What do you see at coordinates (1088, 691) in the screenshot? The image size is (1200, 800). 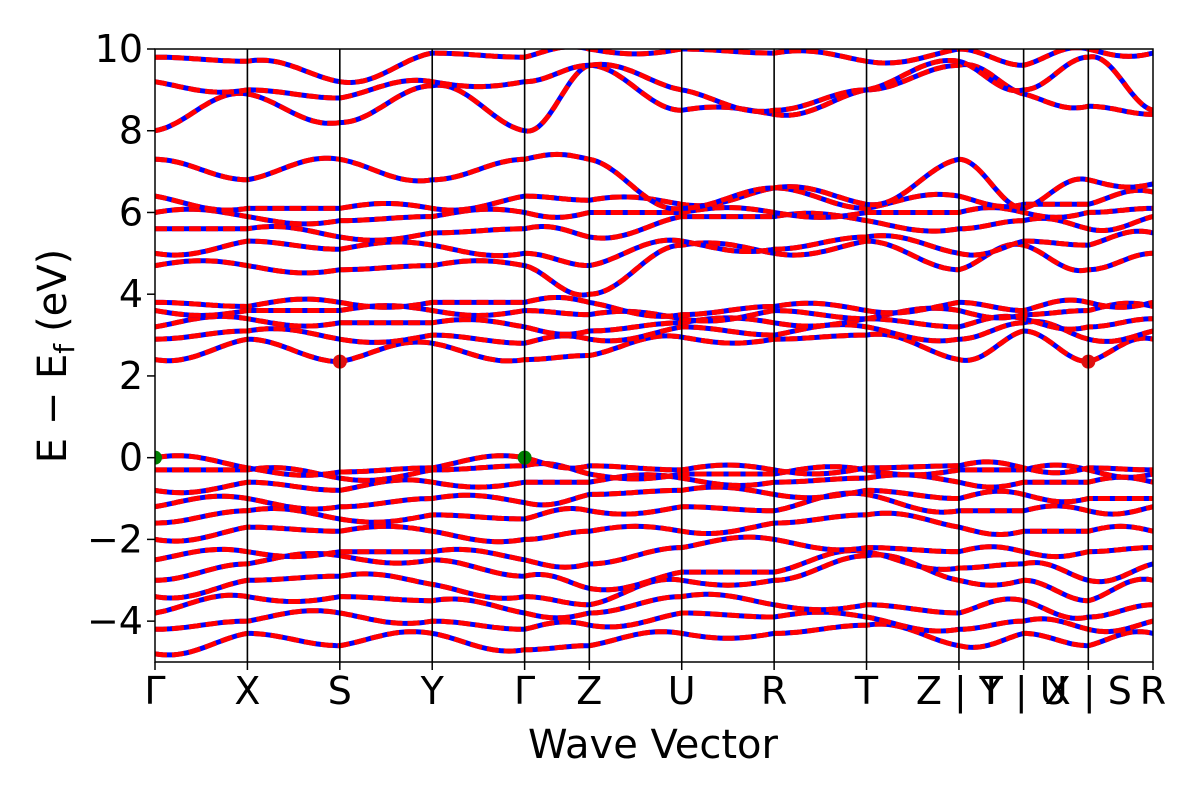 I see `x-tick-label-11: X | S` at bounding box center [1088, 691].